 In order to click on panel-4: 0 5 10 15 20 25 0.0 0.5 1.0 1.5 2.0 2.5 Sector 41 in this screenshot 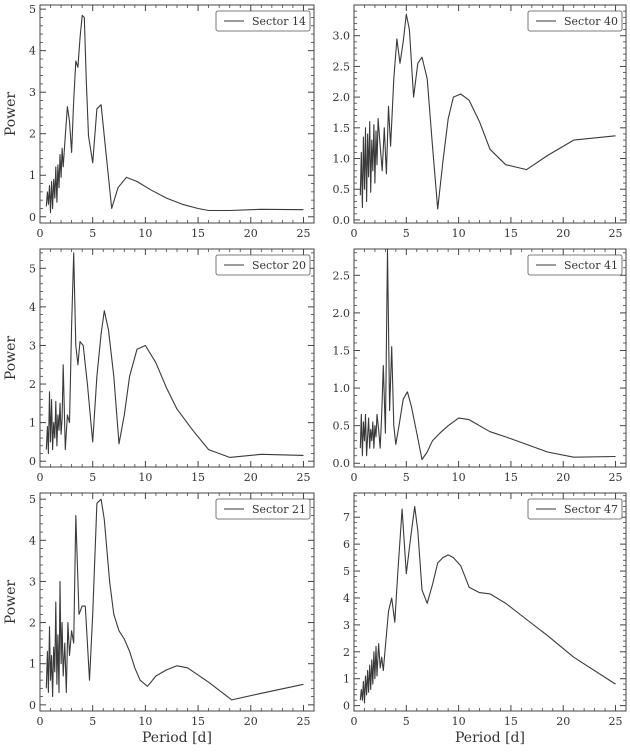, I will do `click(480, 366)`.